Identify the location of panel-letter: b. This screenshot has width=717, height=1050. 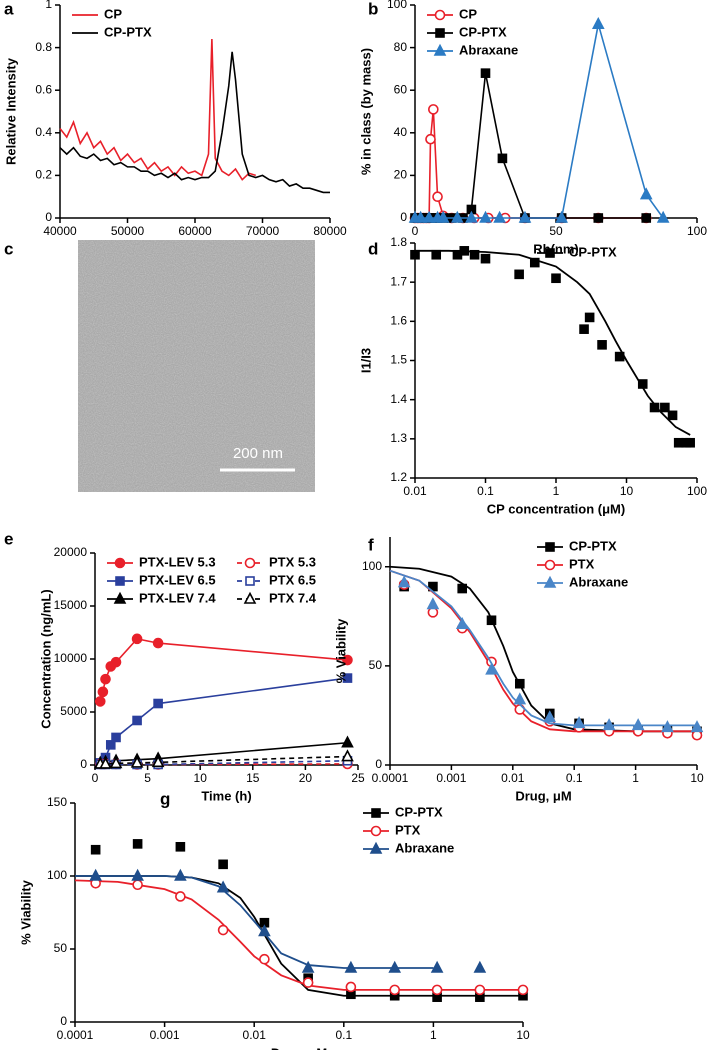
(373, 9).